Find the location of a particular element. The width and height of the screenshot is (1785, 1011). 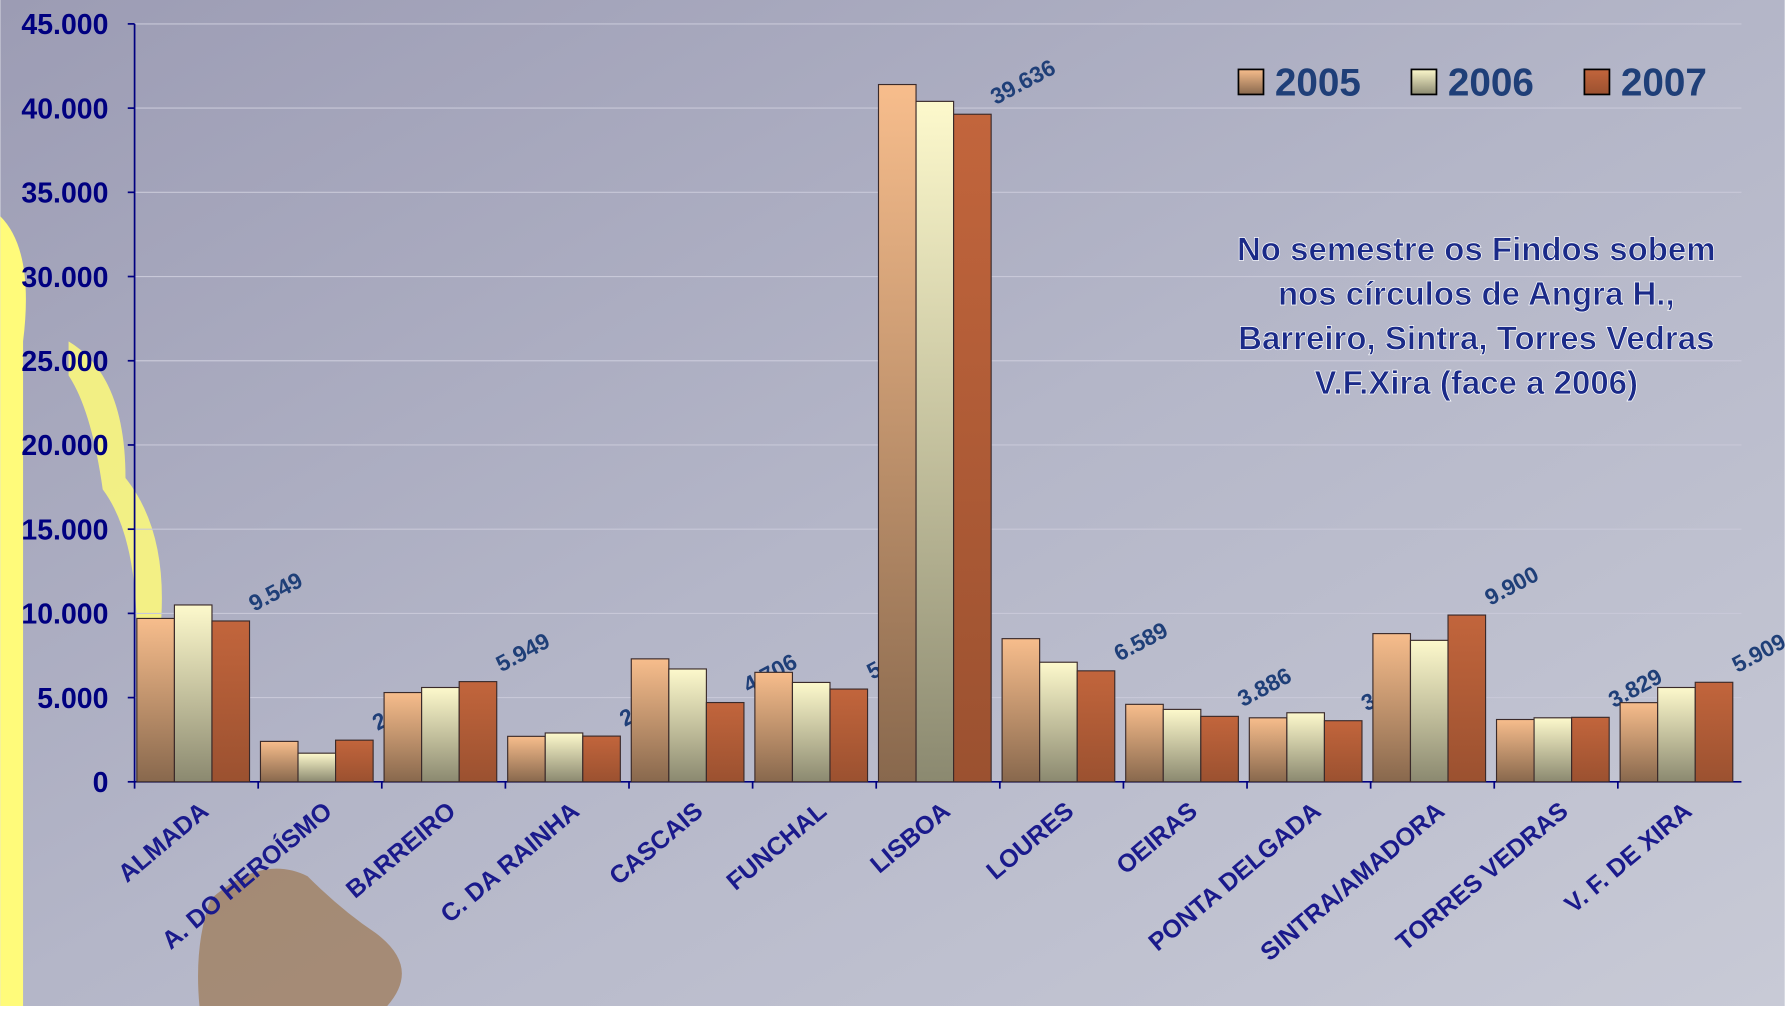

annotation: No semestre os Findos sobem is located at coordinates (1476, 249).